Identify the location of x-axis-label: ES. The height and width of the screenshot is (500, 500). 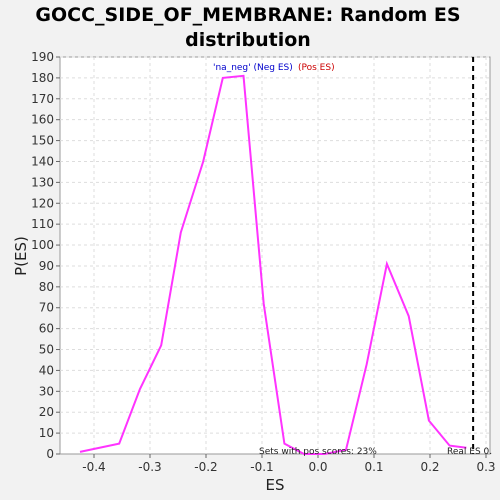
(275, 485).